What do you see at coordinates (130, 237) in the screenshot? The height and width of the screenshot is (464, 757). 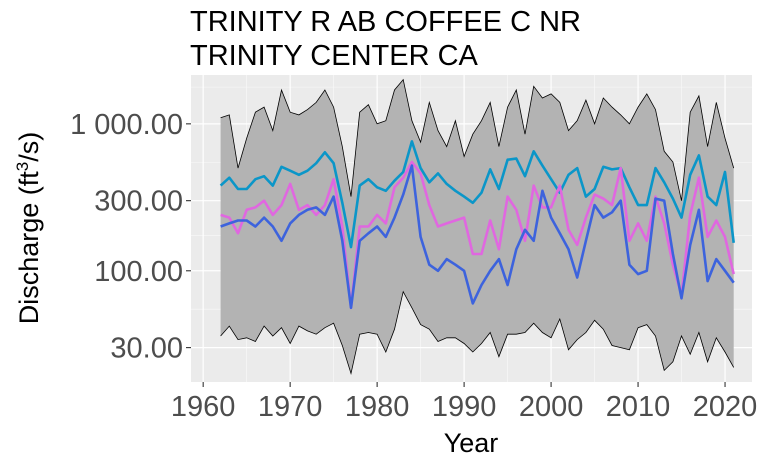 I see `y-axis: 30.00 100.00 300.00 1 000.00` at bounding box center [130, 237].